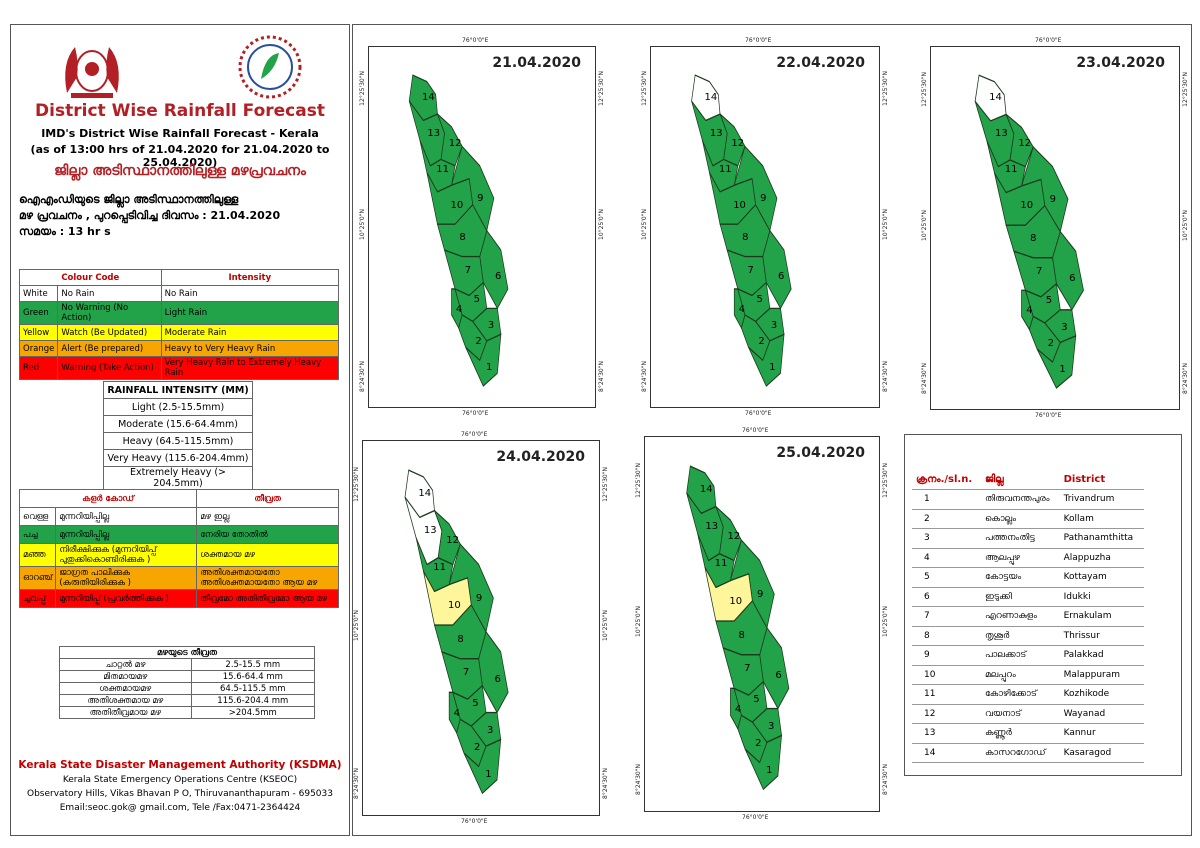 The height and width of the screenshot is (848, 1200). I want to click on district-14-region, so click(423, 98).